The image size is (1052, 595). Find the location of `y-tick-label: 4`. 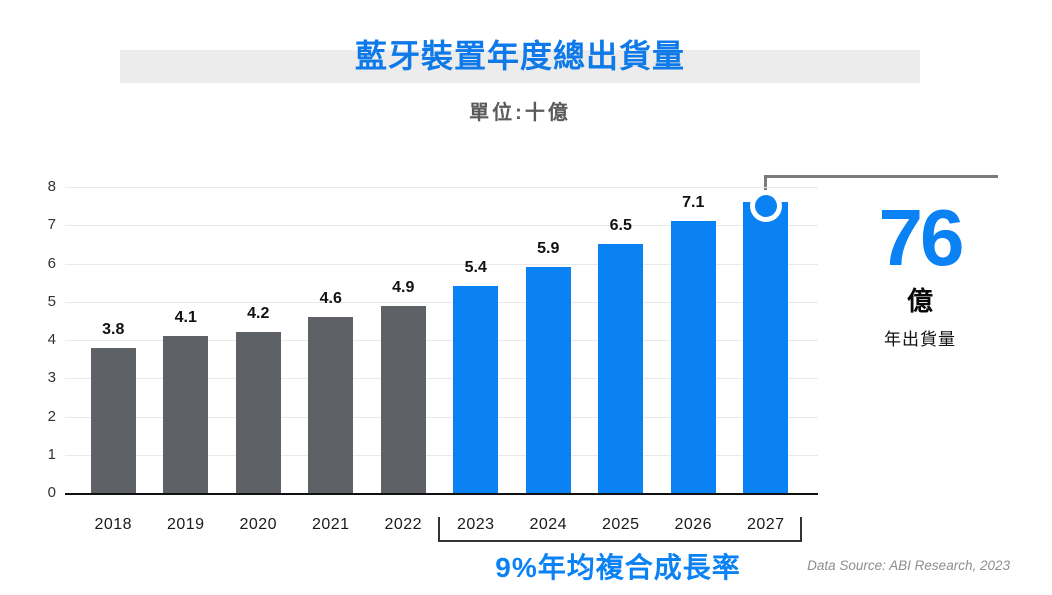

y-tick-label: 4 is located at coordinates (51, 339).